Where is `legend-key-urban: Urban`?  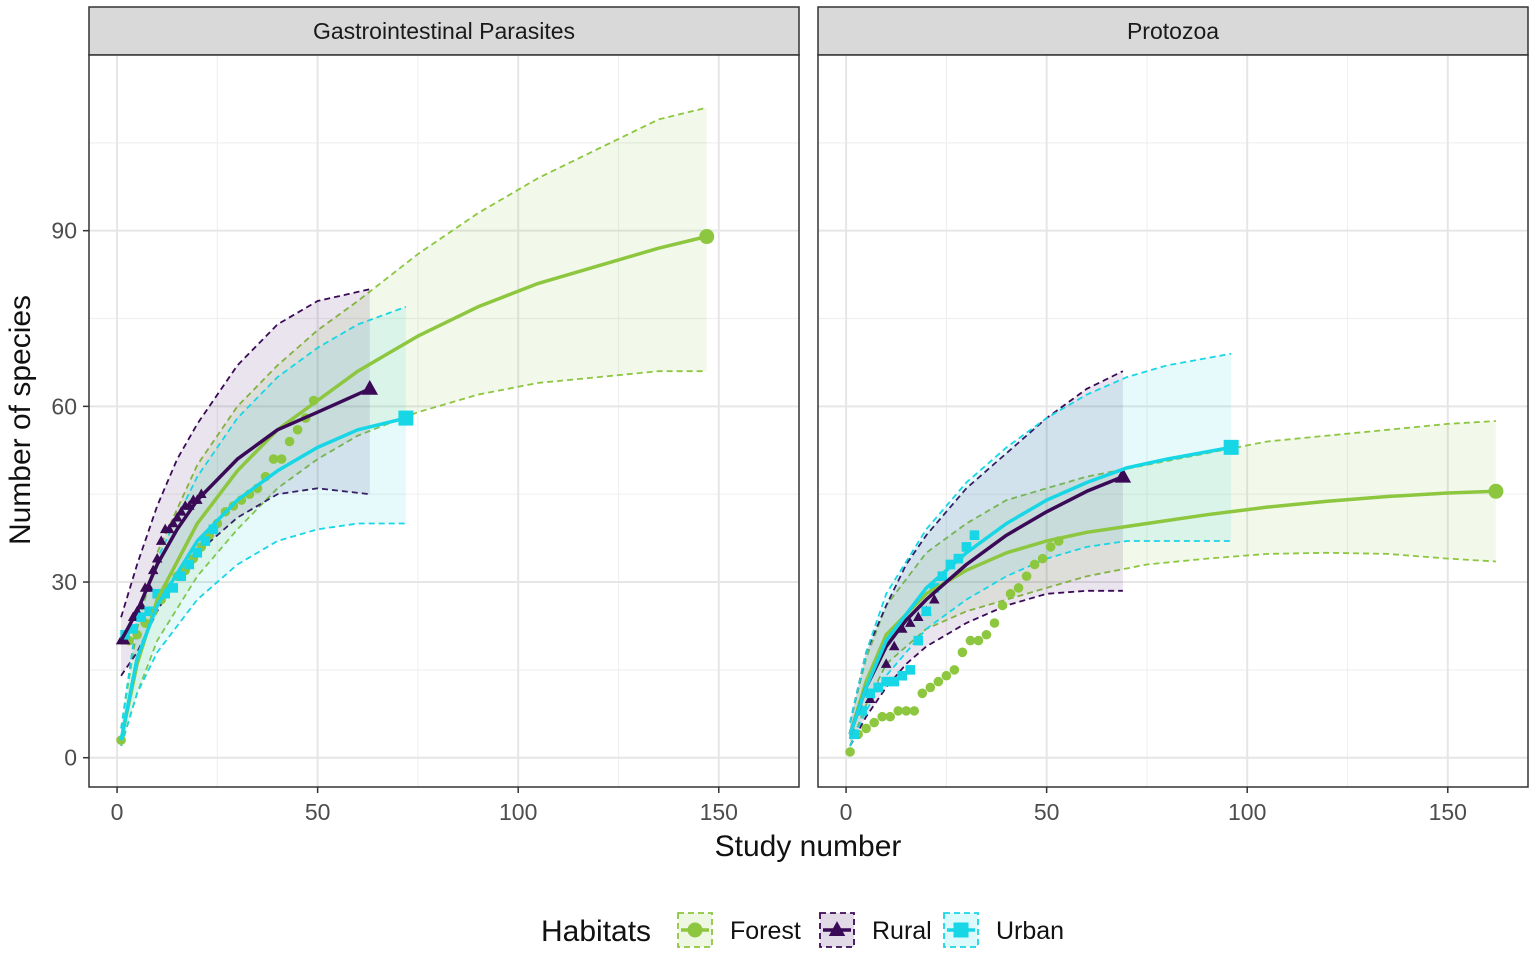
legend-key-urban: Urban is located at coordinates (1003, 930).